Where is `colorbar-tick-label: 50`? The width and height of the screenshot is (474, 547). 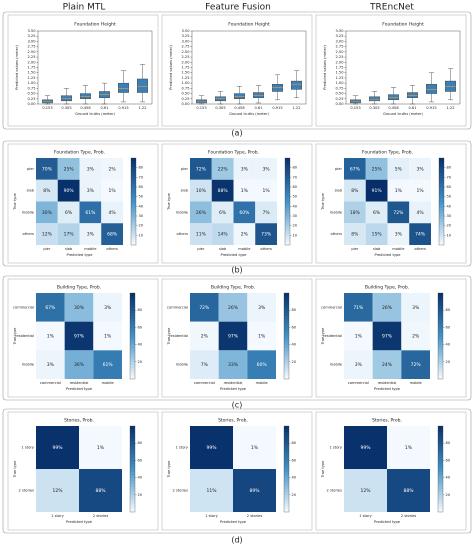 colorbar-tick-label: 50 is located at coordinates (141, 197).